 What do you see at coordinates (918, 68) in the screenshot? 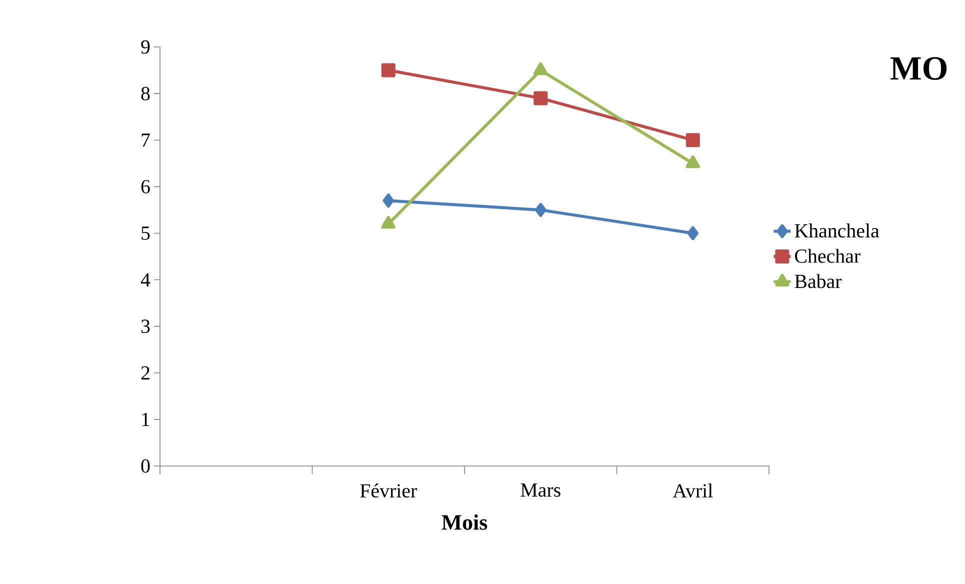
I see `text: MO` at bounding box center [918, 68].